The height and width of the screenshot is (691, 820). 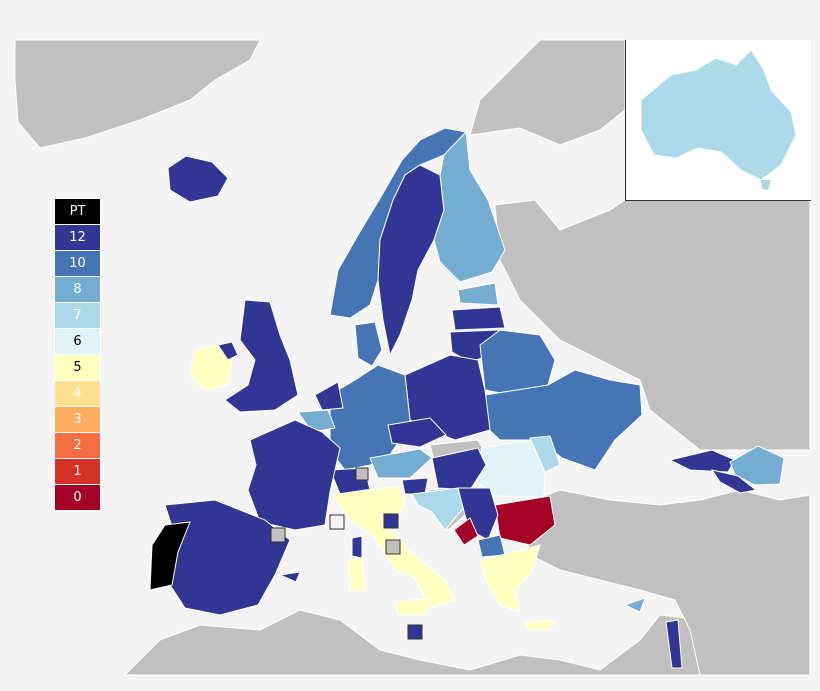 I want to click on azerbaijan, so click(x=734, y=481).